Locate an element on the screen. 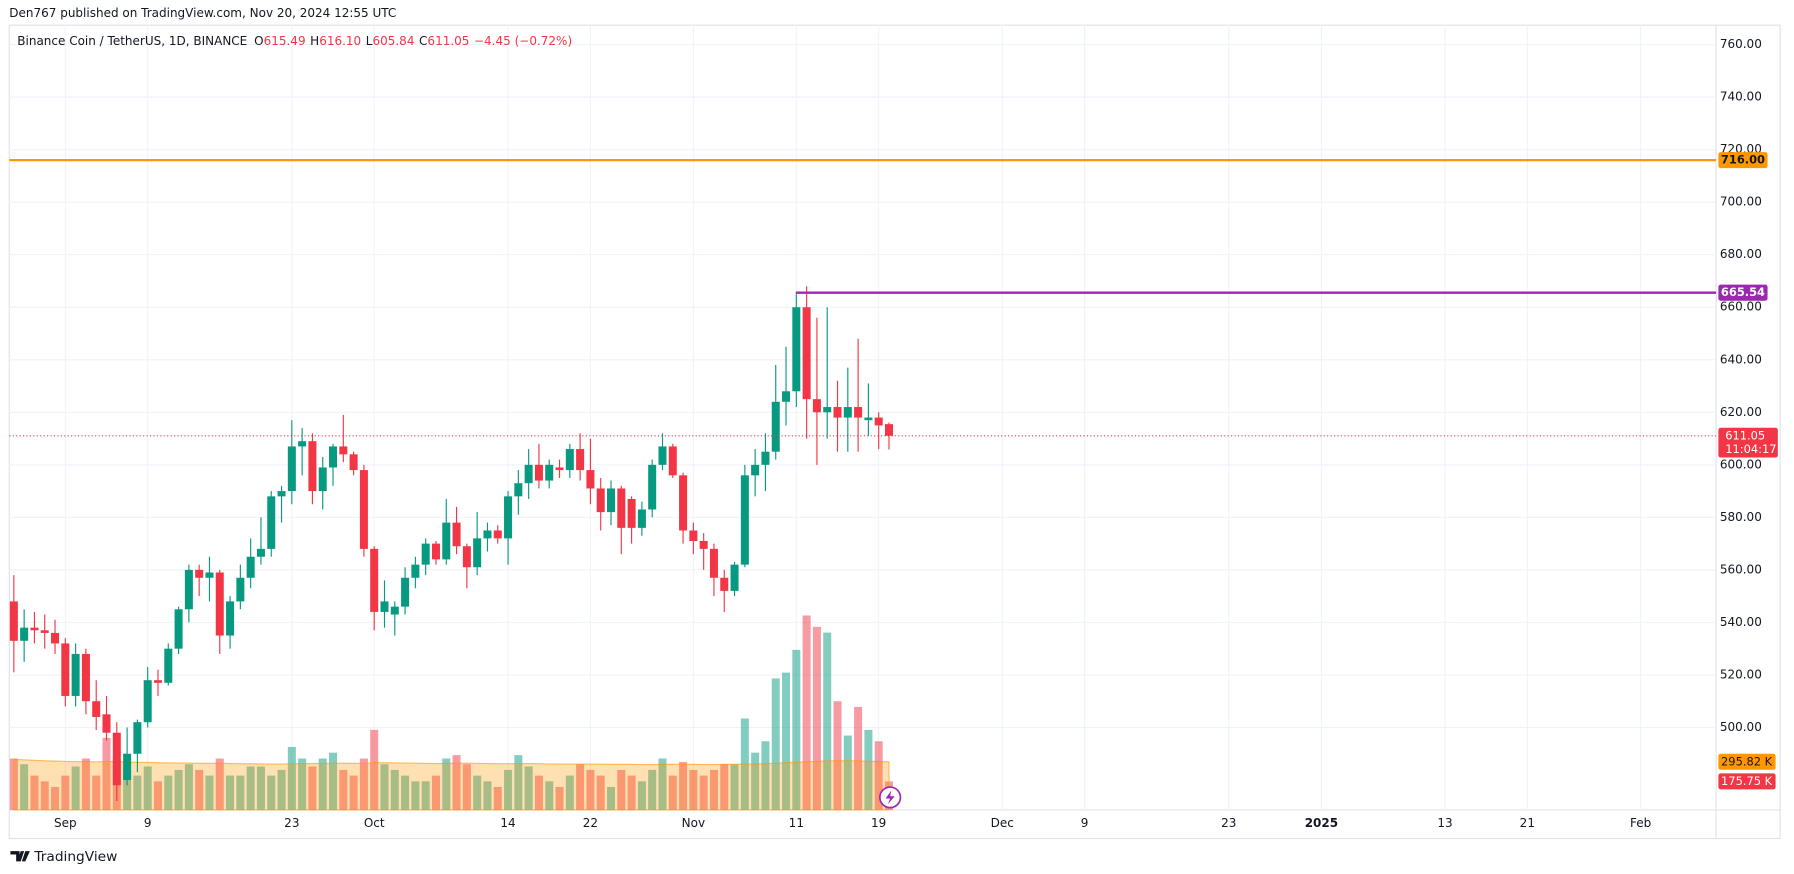  legend-key: C is located at coordinates (423, 41).